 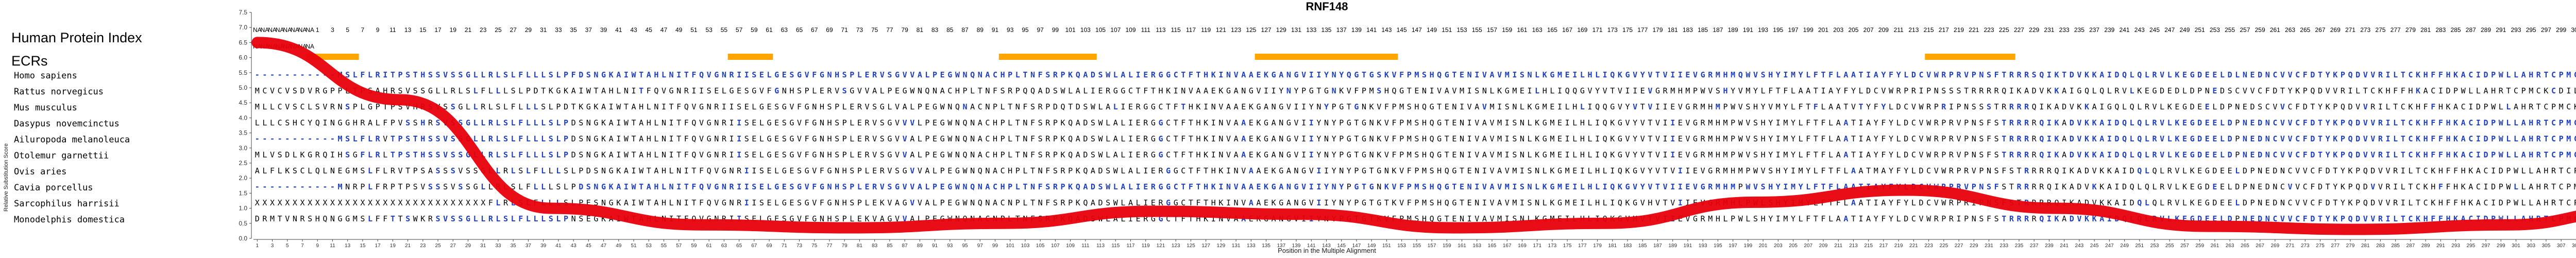 What do you see at coordinates (1928, 170) in the screenshot?
I see `residue: C` at bounding box center [1928, 170].